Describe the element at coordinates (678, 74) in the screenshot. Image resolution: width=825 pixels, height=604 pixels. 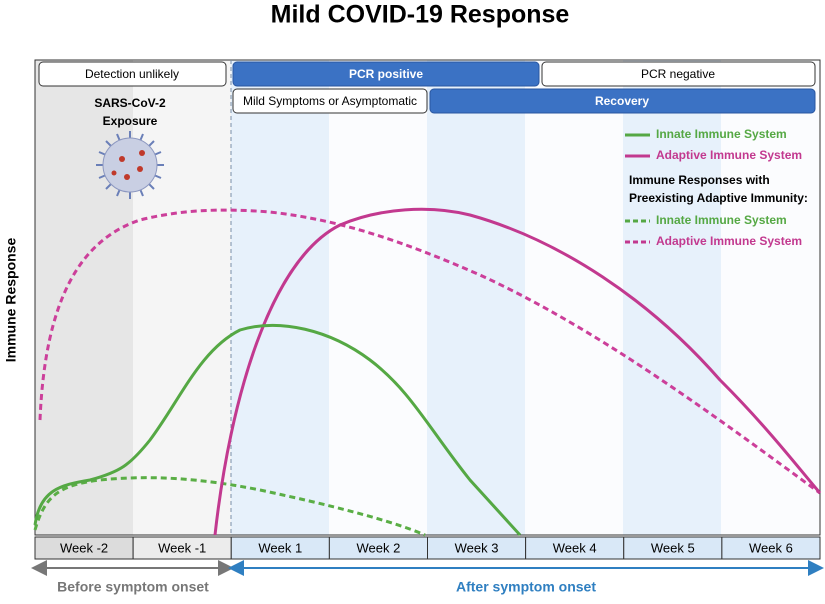
I see `status-label: PCR negative` at that location.